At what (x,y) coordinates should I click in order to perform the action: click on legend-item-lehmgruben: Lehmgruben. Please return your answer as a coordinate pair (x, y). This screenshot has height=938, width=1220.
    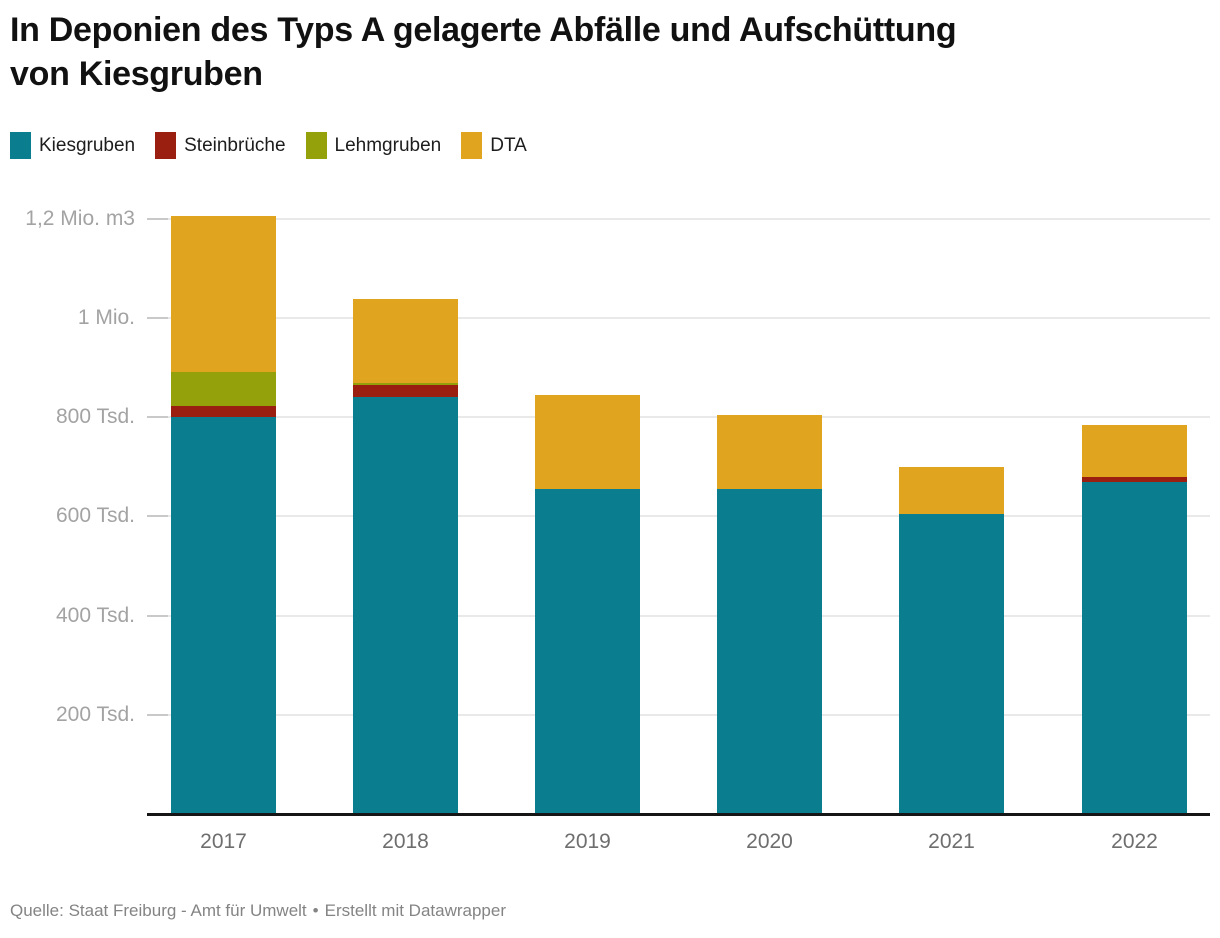
    Looking at the image, I should click on (373, 145).